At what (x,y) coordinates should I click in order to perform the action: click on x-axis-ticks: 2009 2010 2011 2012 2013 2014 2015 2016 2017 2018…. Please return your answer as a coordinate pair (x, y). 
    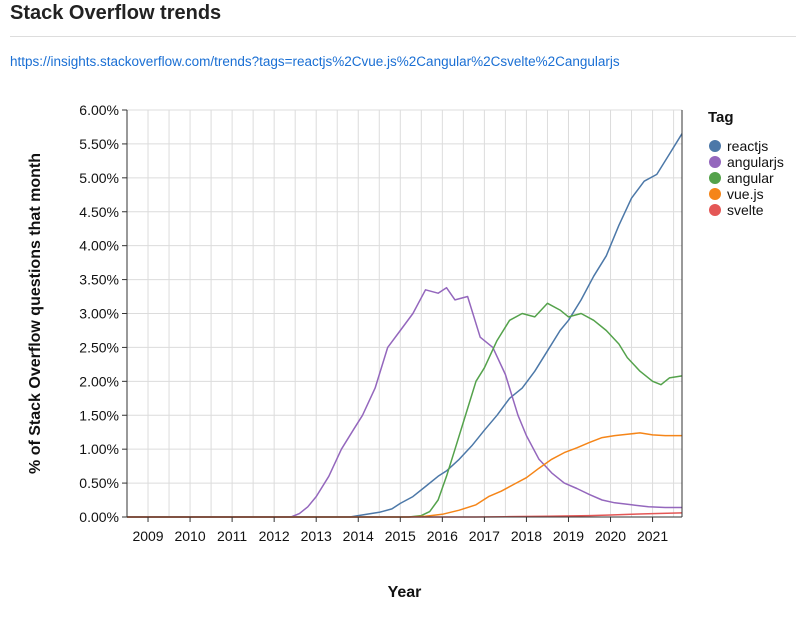
    Looking at the image, I should click on (400, 530).